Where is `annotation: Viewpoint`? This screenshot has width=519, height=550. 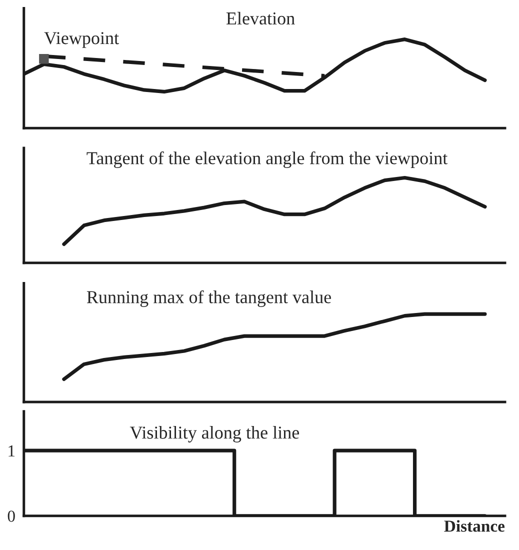
annotation: Viewpoint is located at coordinates (81, 40).